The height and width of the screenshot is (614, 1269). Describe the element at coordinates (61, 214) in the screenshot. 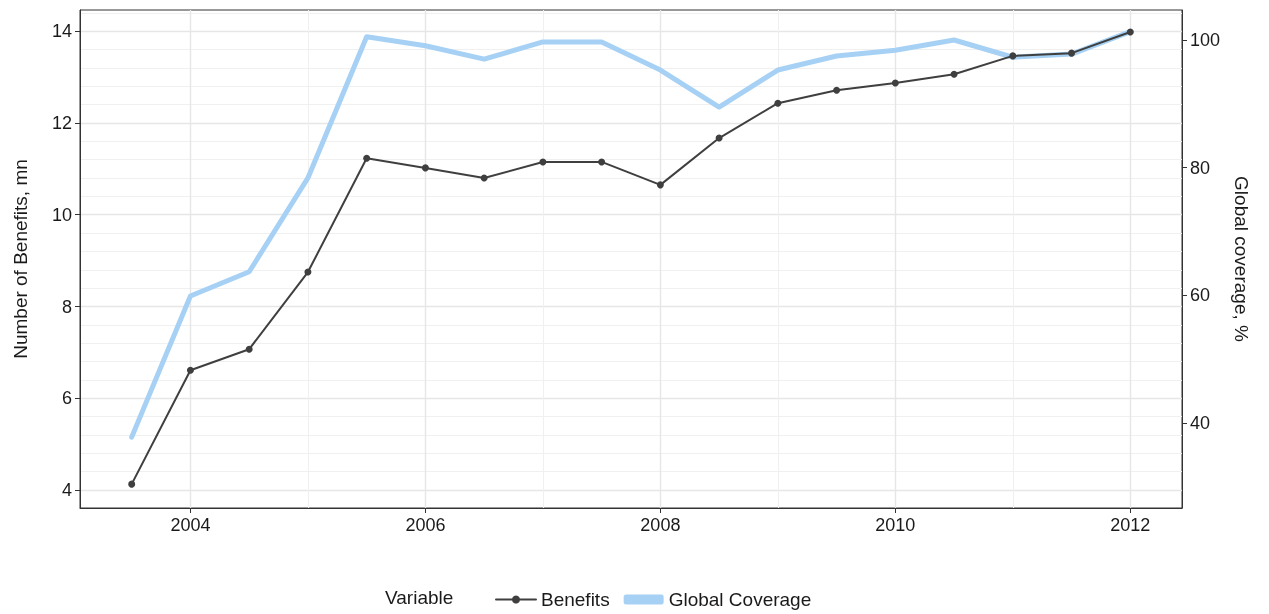

I see `y-tick-label: 10` at that location.